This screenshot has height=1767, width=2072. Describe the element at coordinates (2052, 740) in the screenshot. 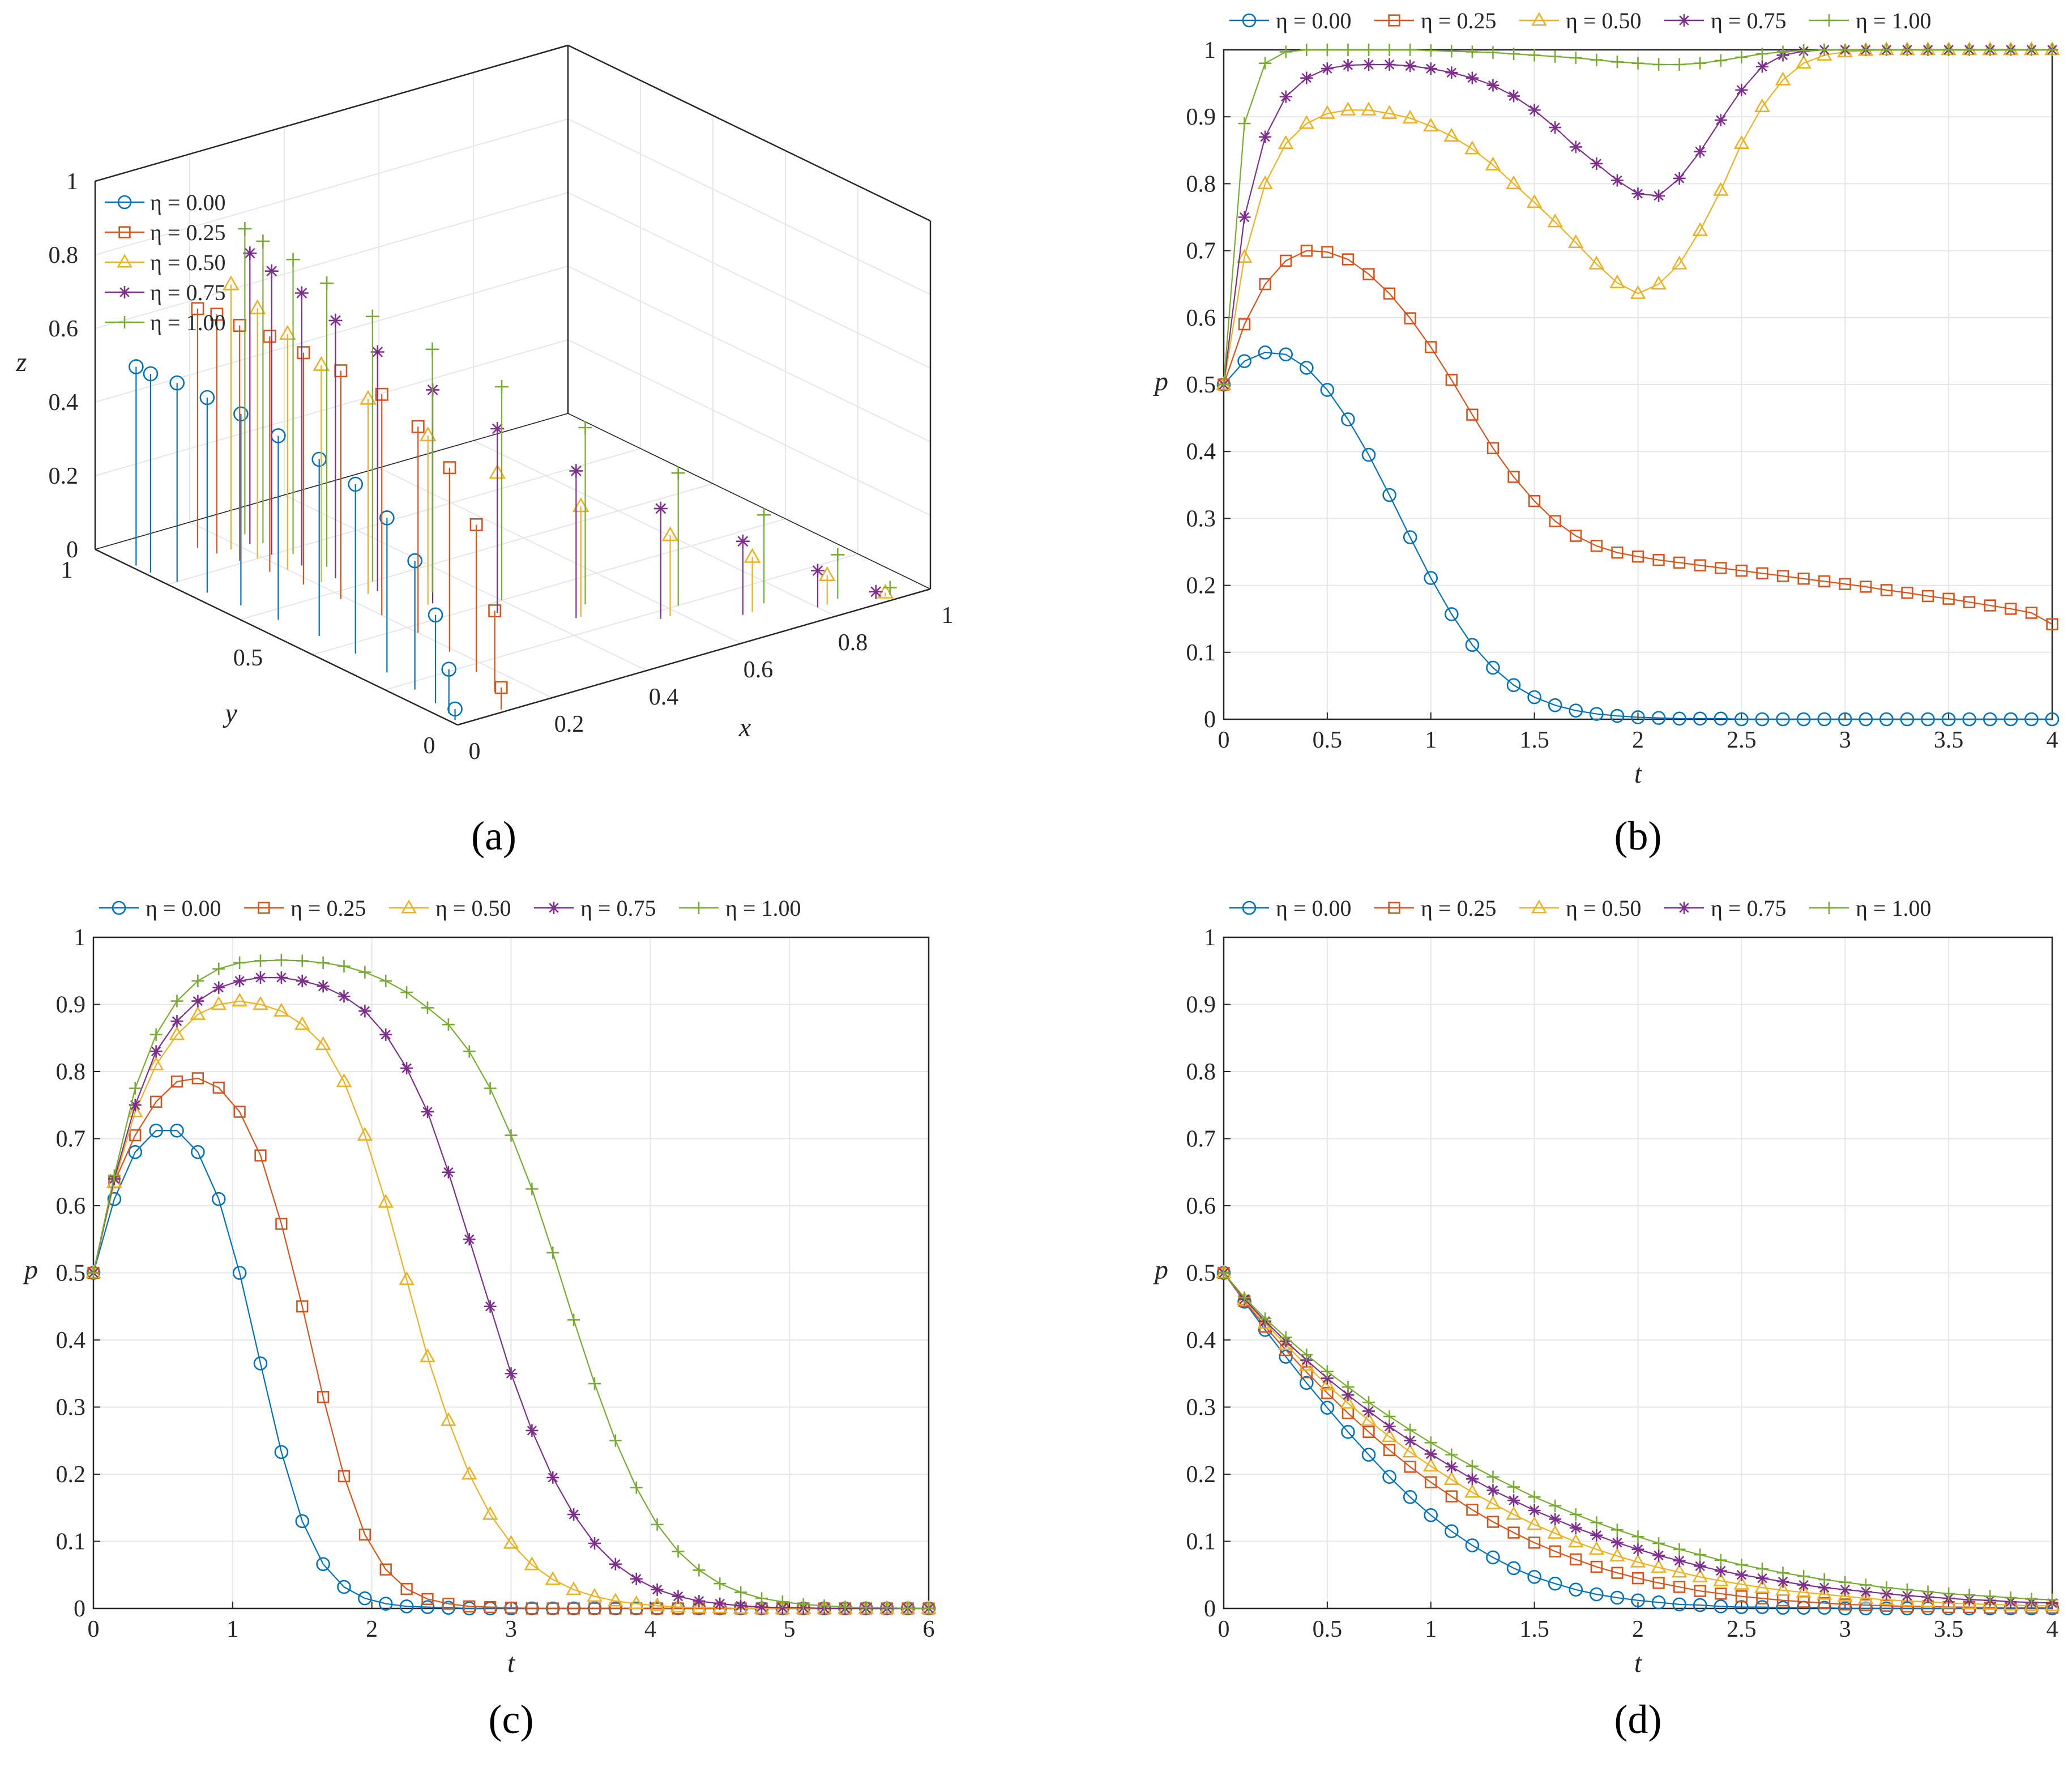

I see `x-tick-label: 4` at that location.